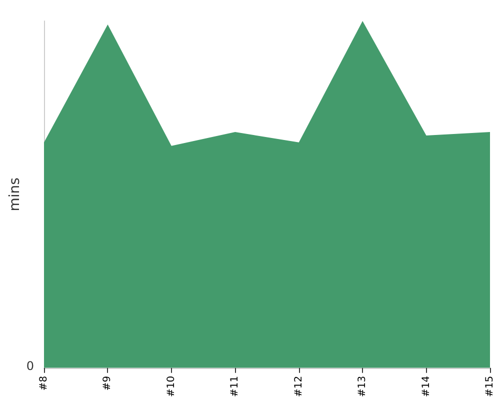 This screenshot has width=500, height=400. I want to click on y-axis-title: mins, so click(15, 195).